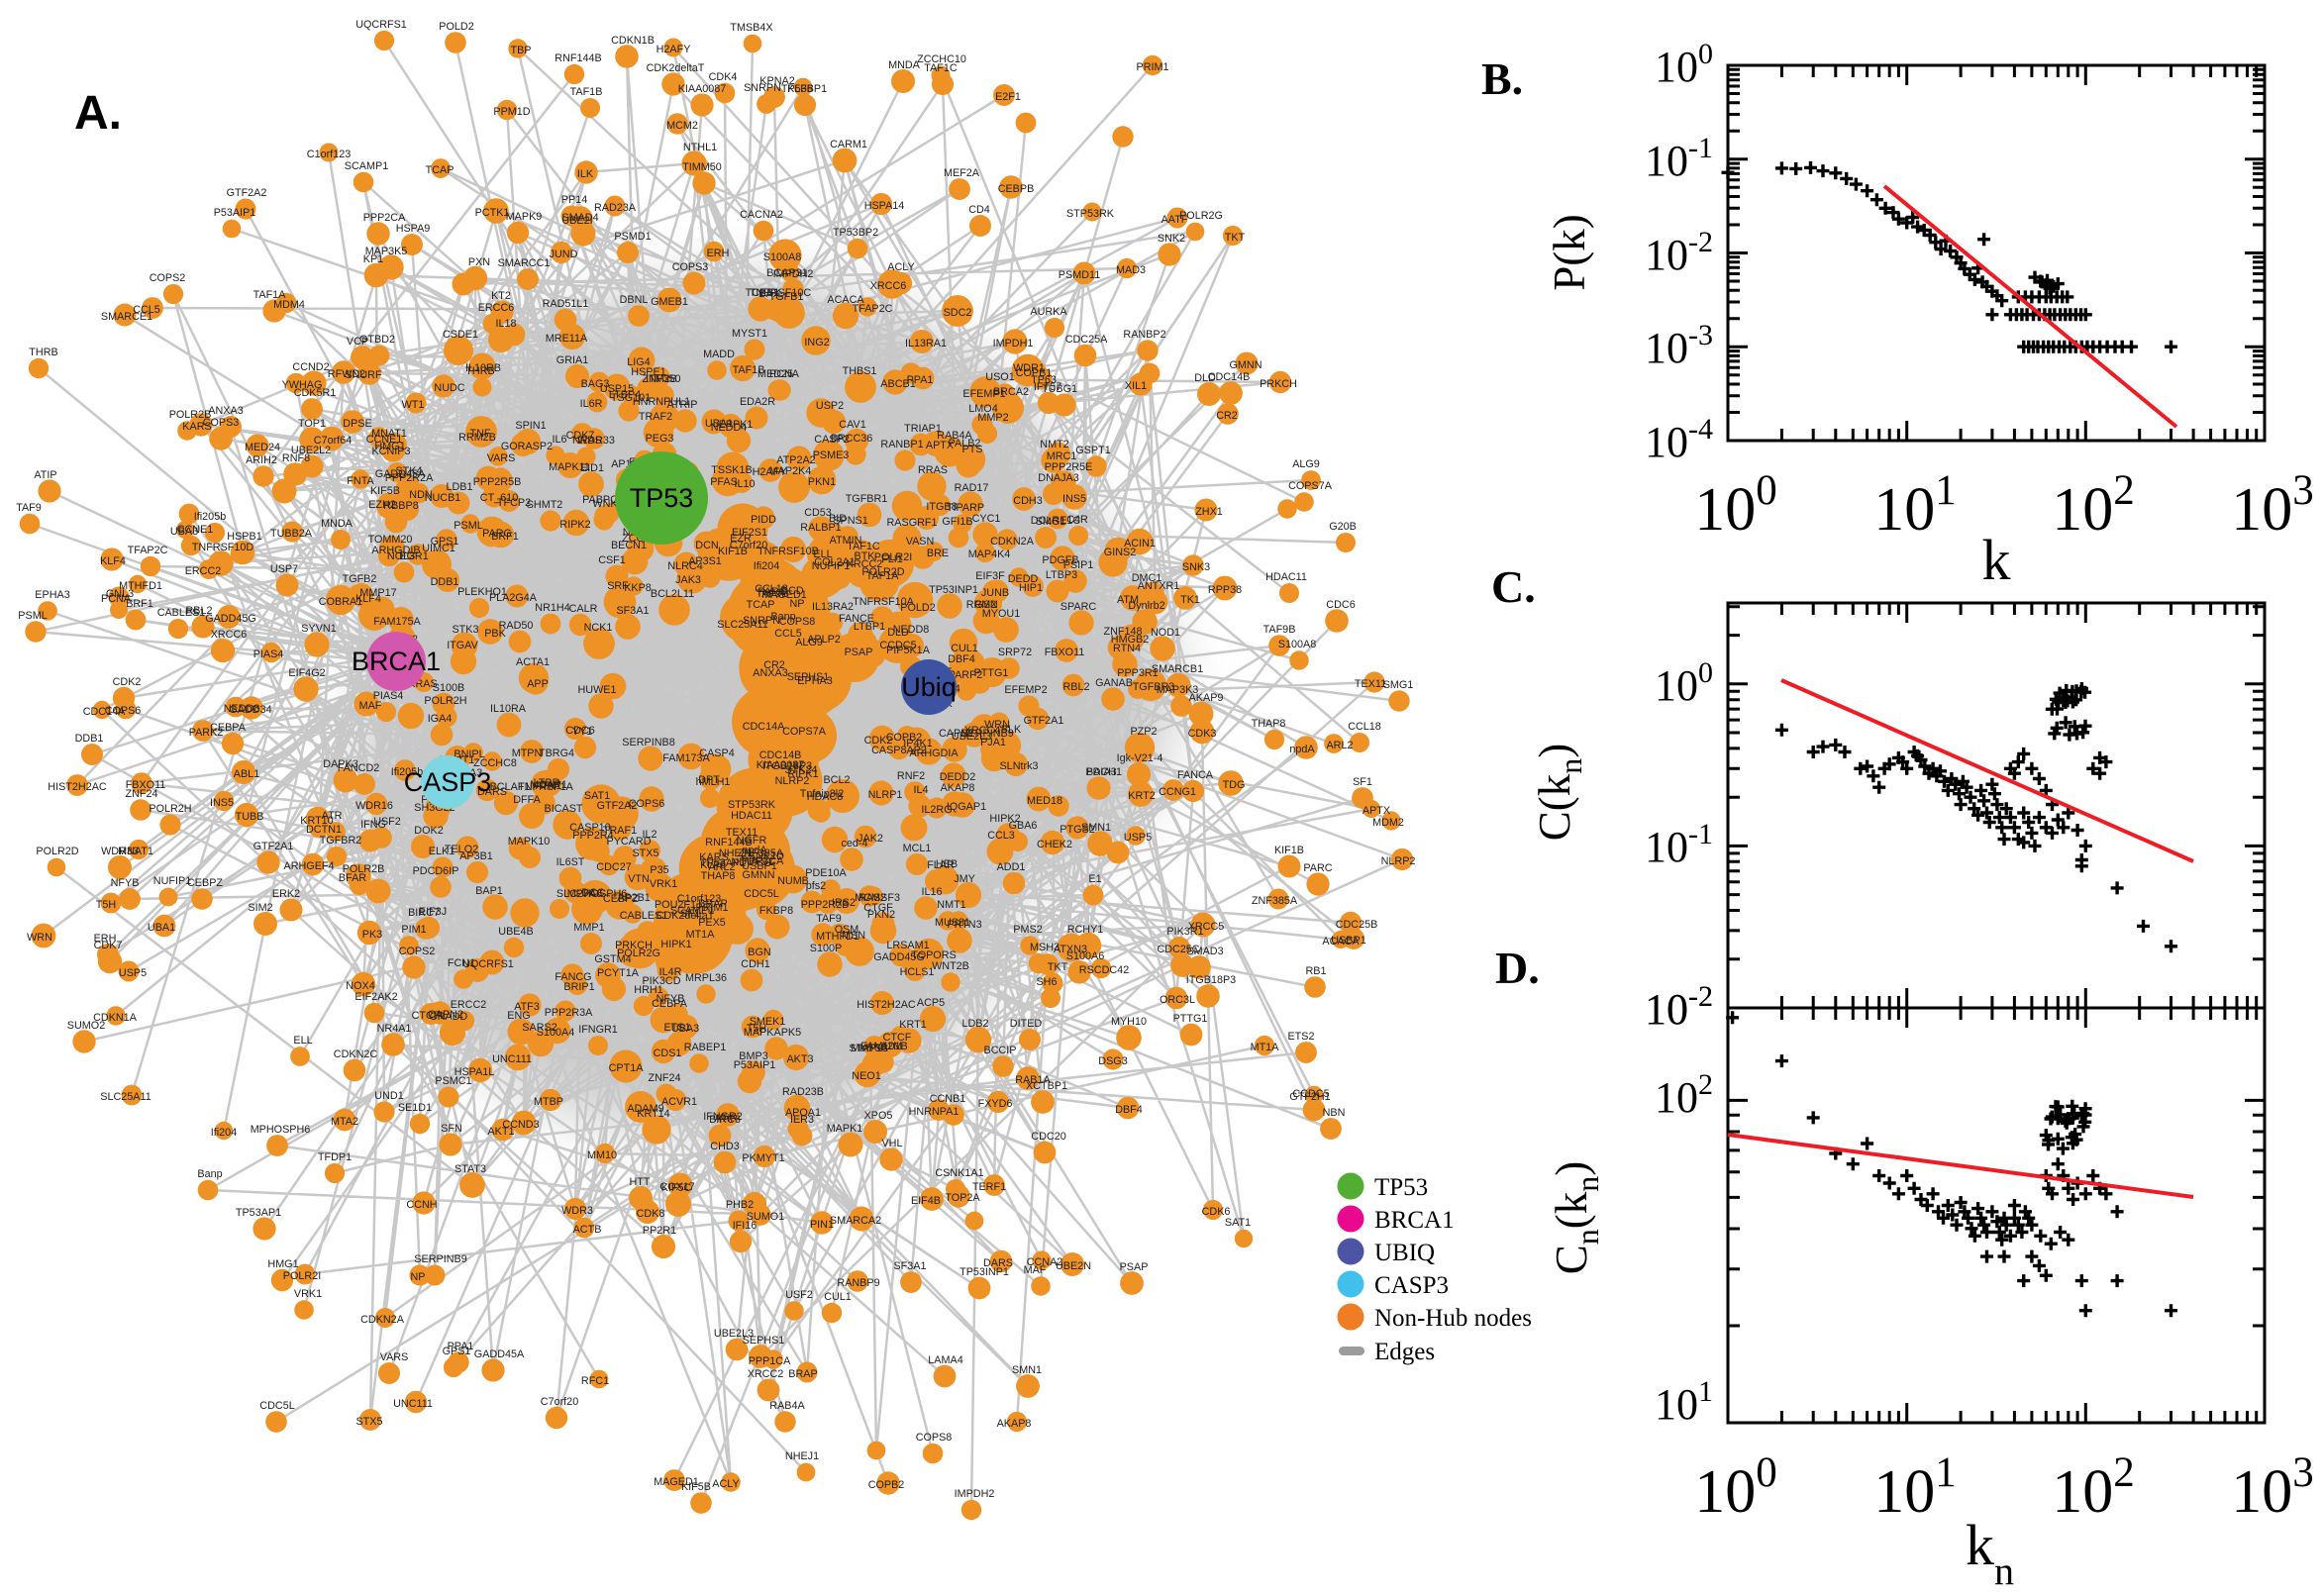 Image resolution: width=2323 pixels, height=1596 pixels. Describe the element at coordinates (648, 990) in the screenshot. I see `svg-text: HRH1` at that location.